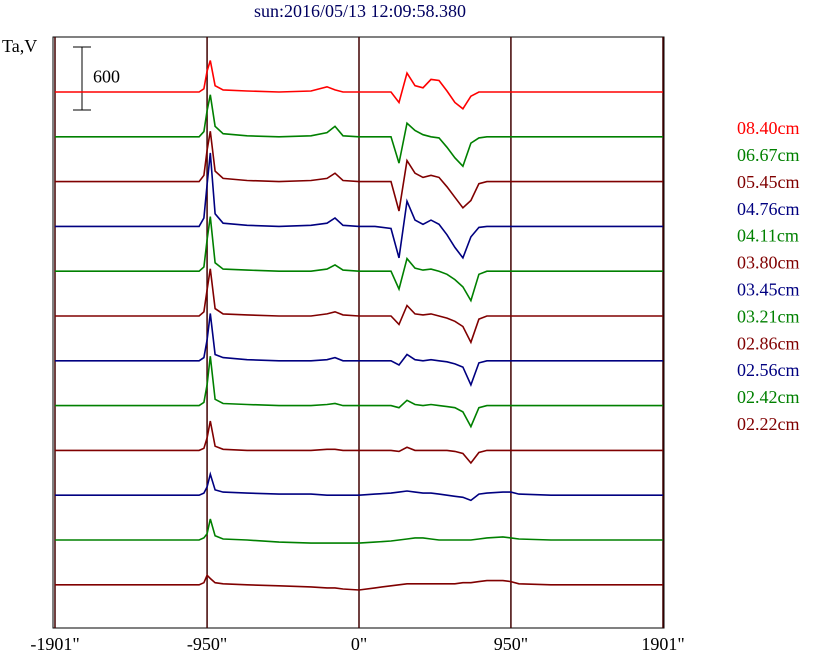  What do you see at coordinates (768, 397) in the screenshot?
I see `legend-label: 02.42cm` at bounding box center [768, 397].